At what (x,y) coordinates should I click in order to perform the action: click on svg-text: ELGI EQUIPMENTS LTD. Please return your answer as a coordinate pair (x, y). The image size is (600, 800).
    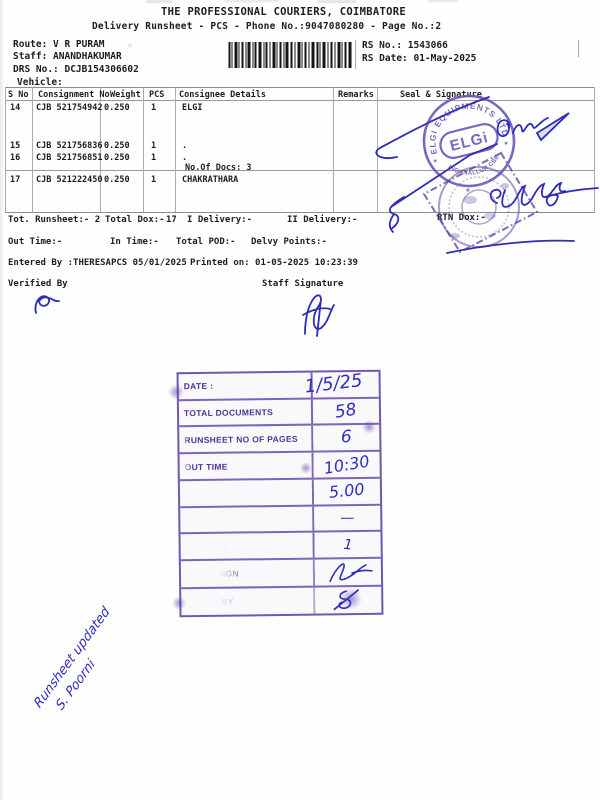
    Looking at the image, I should click on (465, 124).